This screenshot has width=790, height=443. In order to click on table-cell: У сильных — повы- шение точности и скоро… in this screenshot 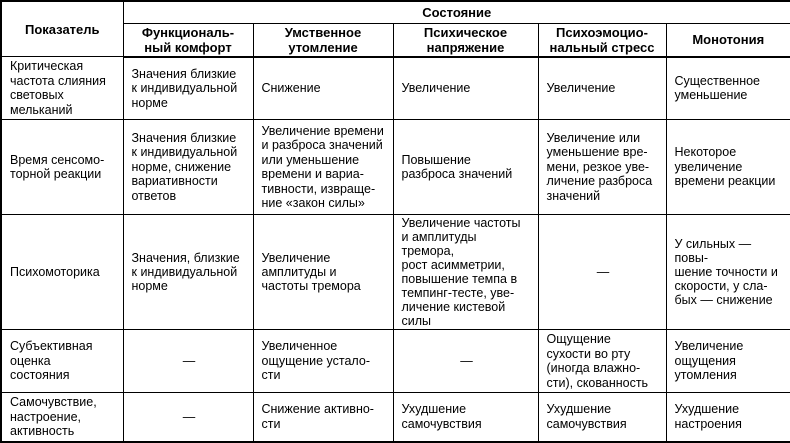, I will do `click(727, 272)`.